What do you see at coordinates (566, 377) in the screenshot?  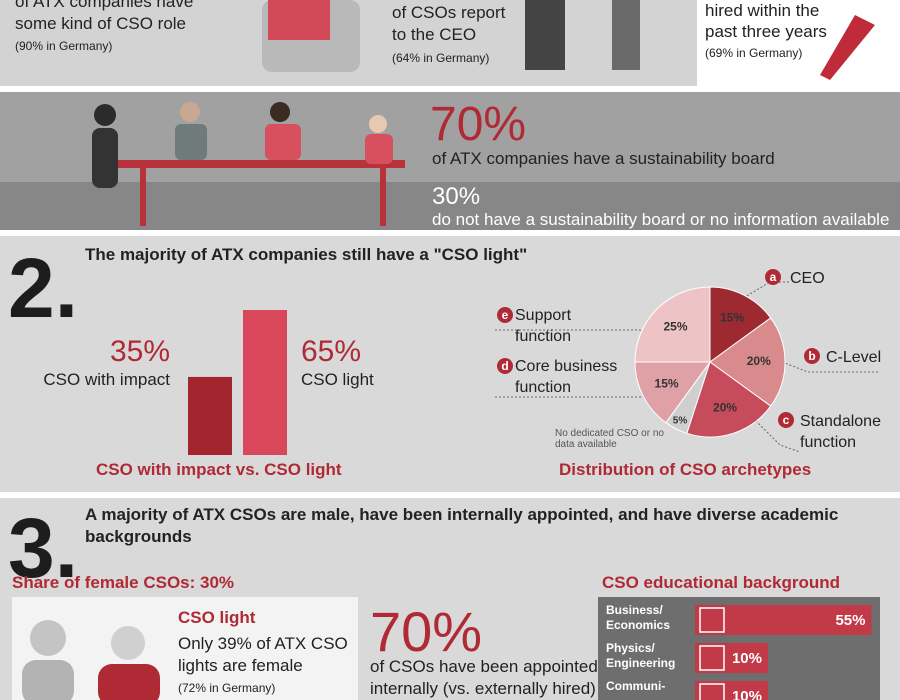 I see `category-label: Core business function` at bounding box center [566, 377].